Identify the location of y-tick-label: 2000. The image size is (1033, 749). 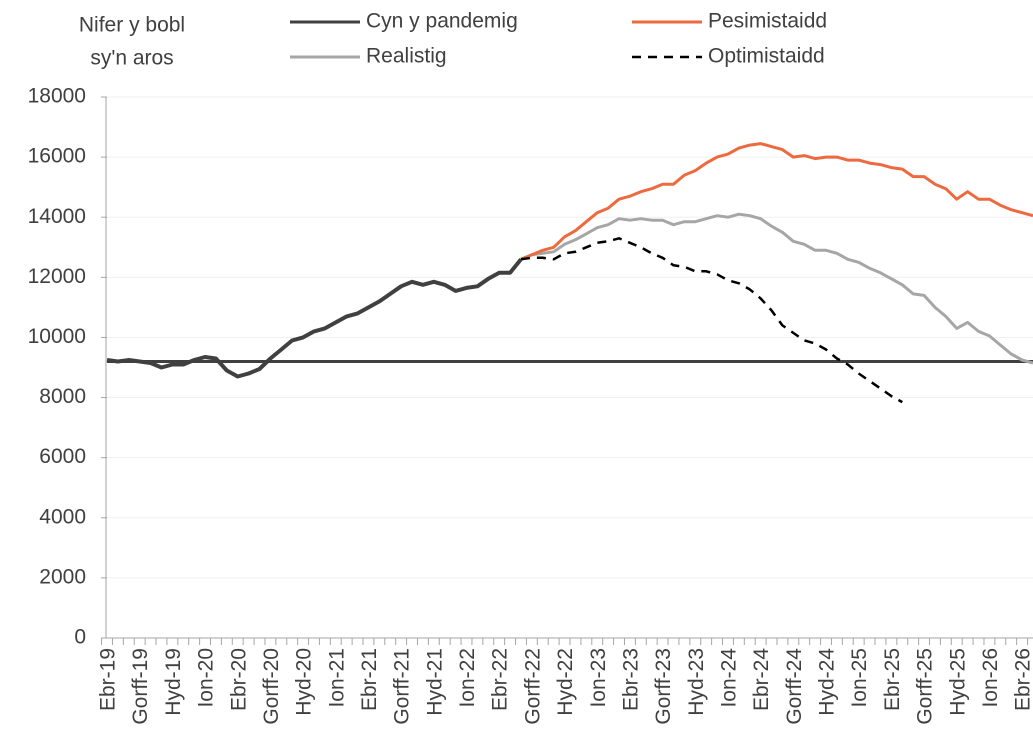
(62, 576).